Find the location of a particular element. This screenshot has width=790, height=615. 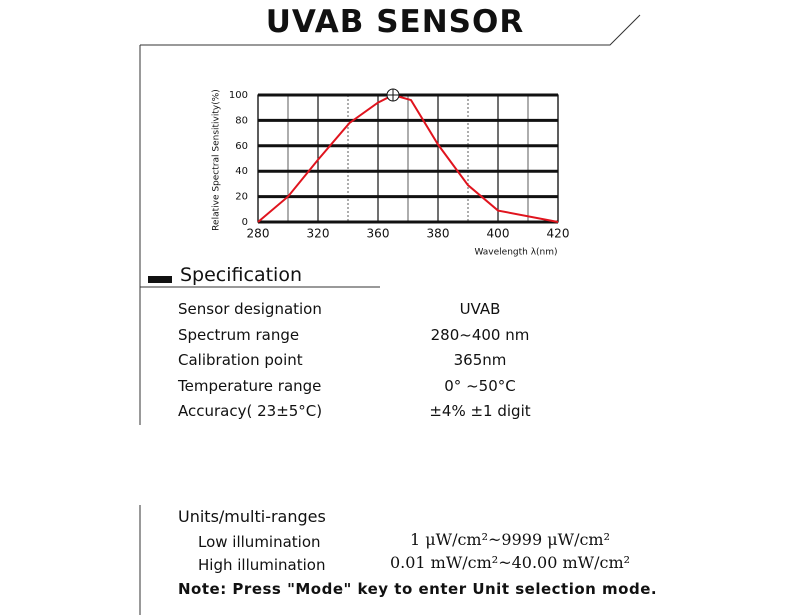

y-axis-label: Relative Spectral Sensitivity(%) is located at coordinates (217, 160).